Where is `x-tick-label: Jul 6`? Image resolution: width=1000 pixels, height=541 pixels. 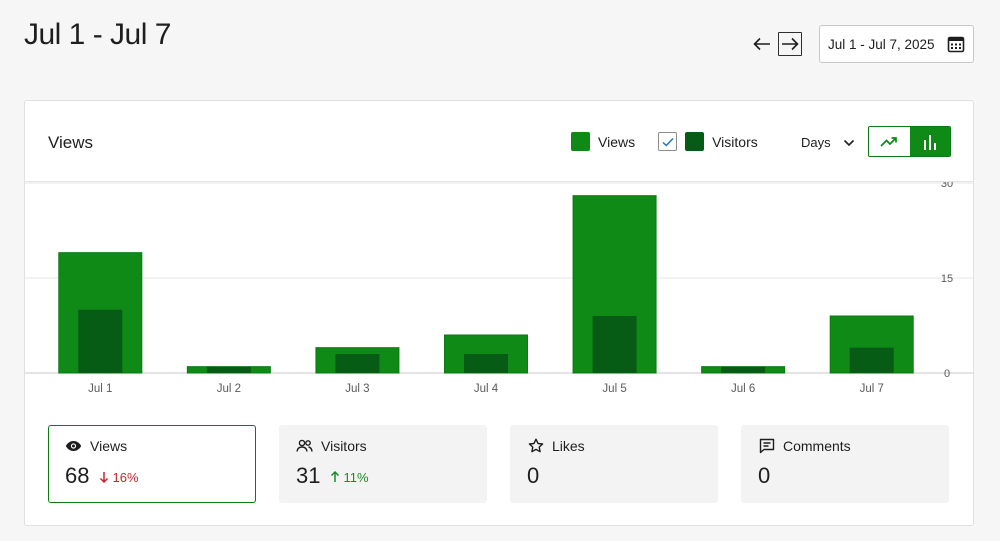 x-tick-label: Jul 6 is located at coordinates (743, 389).